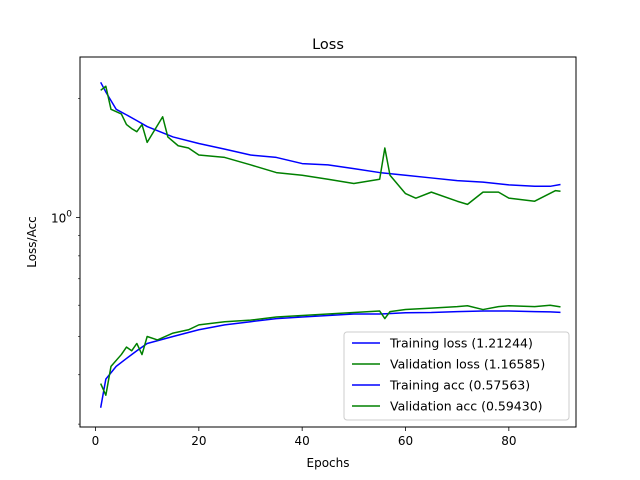  What do you see at coordinates (328, 463) in the screenshot?
I see `x-axis-label: Epochs` at bounding box center [328, 463].